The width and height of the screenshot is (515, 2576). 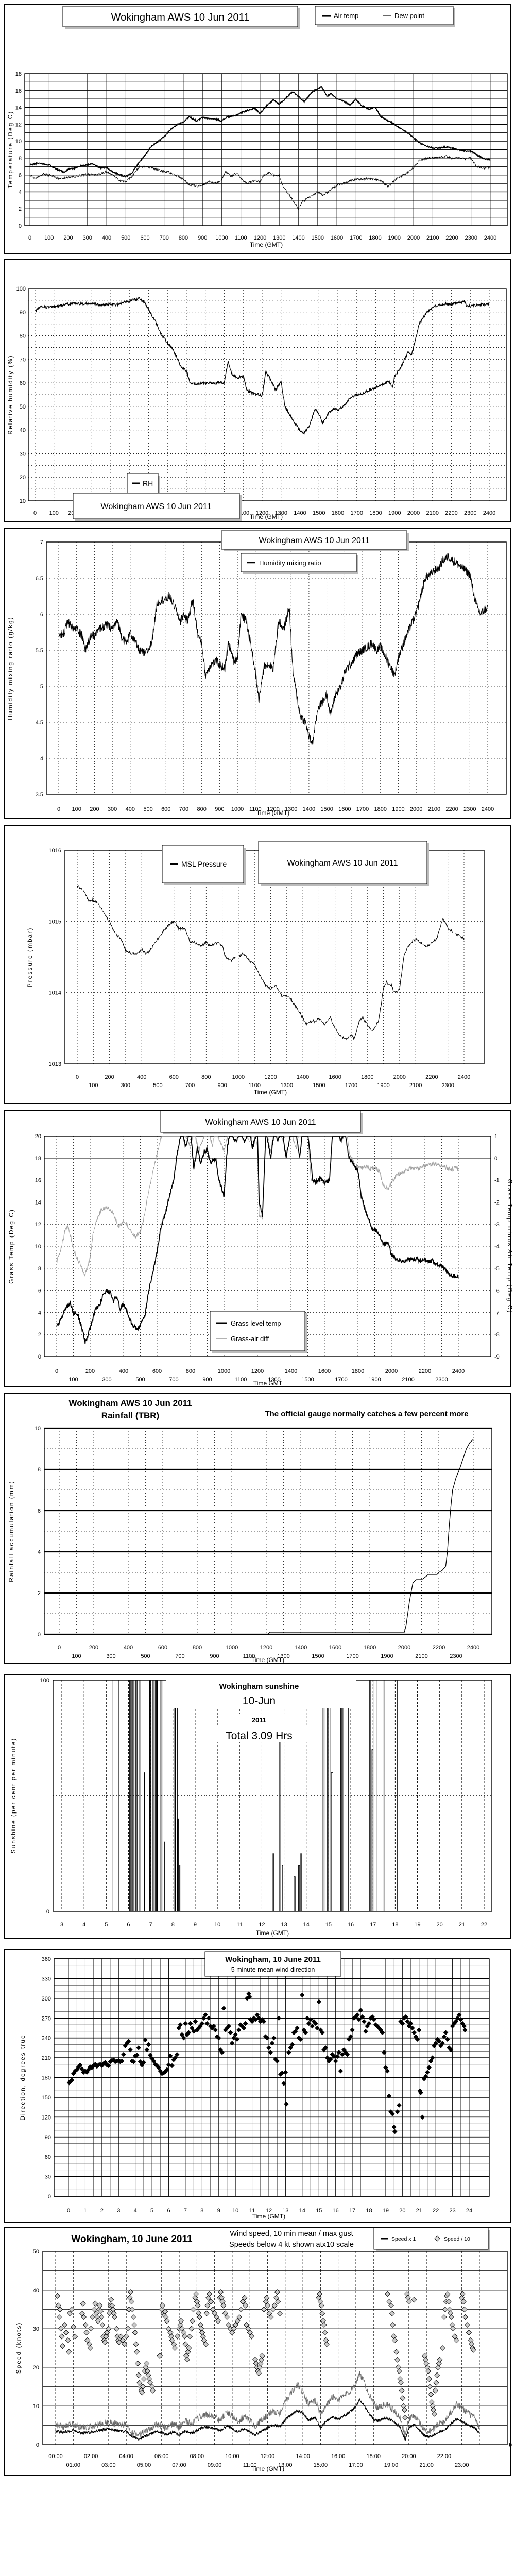 I want to click on tick-label: 23:00, so click(x=462, y=2465).